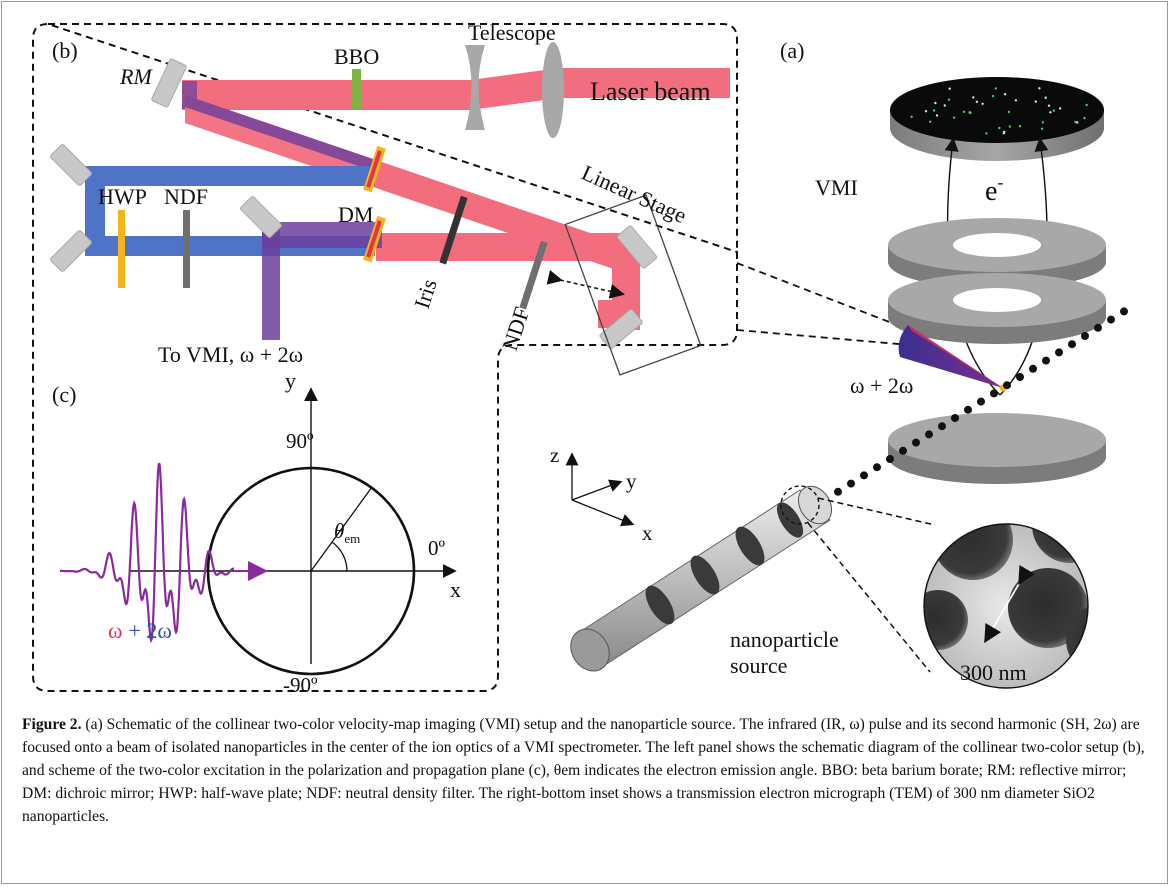  Describe the element at coordinates (356, 56) in the screenshot. I see `bbo-label: BBO` at that location.